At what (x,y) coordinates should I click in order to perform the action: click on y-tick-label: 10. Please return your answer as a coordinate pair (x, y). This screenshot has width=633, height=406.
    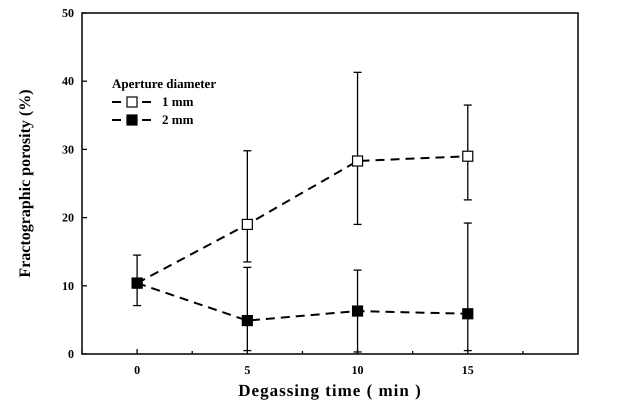
    Looking at the image, I should click on (68, 285).